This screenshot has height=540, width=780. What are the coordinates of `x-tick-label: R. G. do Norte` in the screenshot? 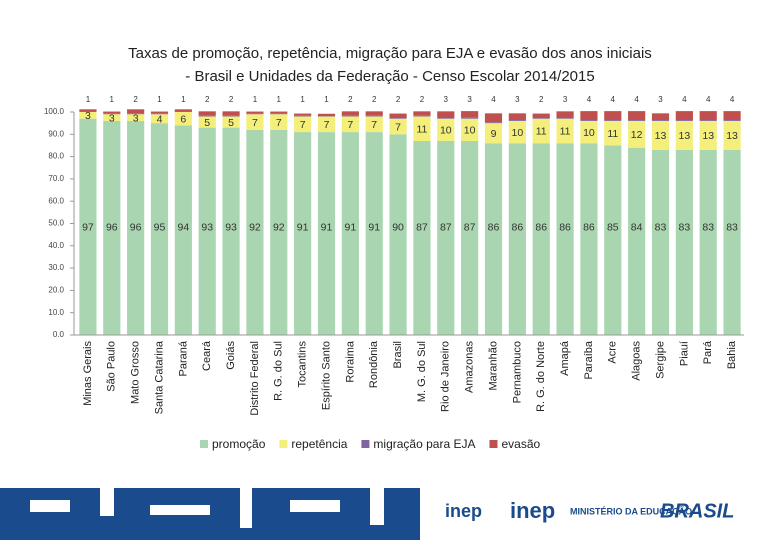 It's located at (541, 376).